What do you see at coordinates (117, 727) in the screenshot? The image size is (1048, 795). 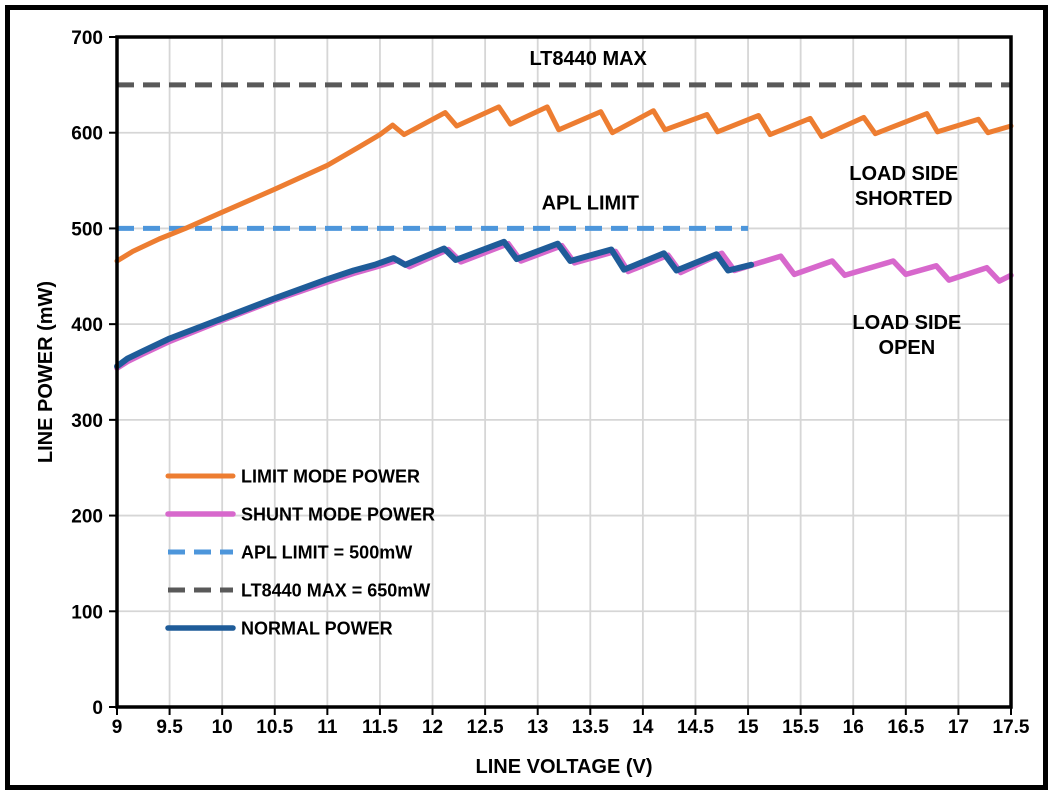 I see `x-tick-label: 9` at bounding box center [117, 727].